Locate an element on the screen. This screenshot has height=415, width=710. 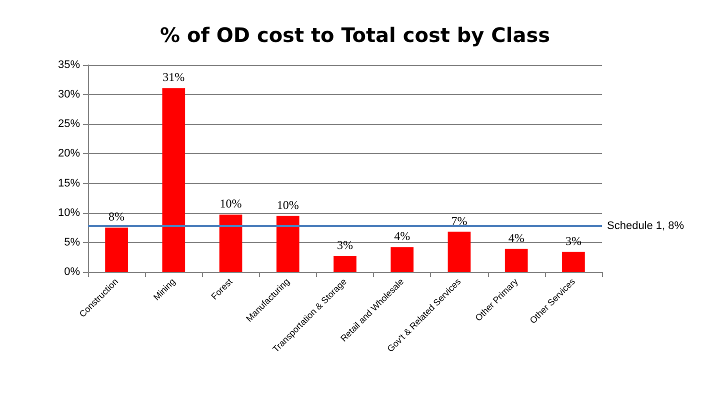
data-label: 31% is located at coordinates (173, 77).